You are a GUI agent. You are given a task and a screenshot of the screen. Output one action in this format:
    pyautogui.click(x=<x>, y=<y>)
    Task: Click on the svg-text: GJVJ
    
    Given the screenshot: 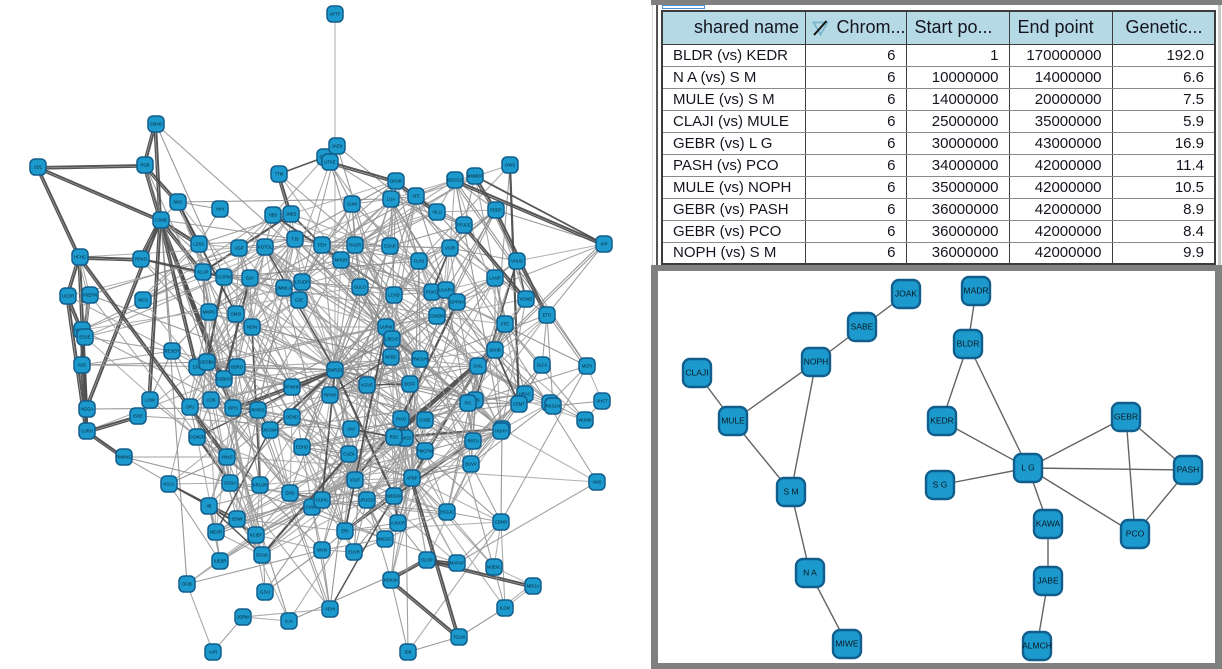 What is the action you would take?
    pyautogui.click(x=265, y=592)
    